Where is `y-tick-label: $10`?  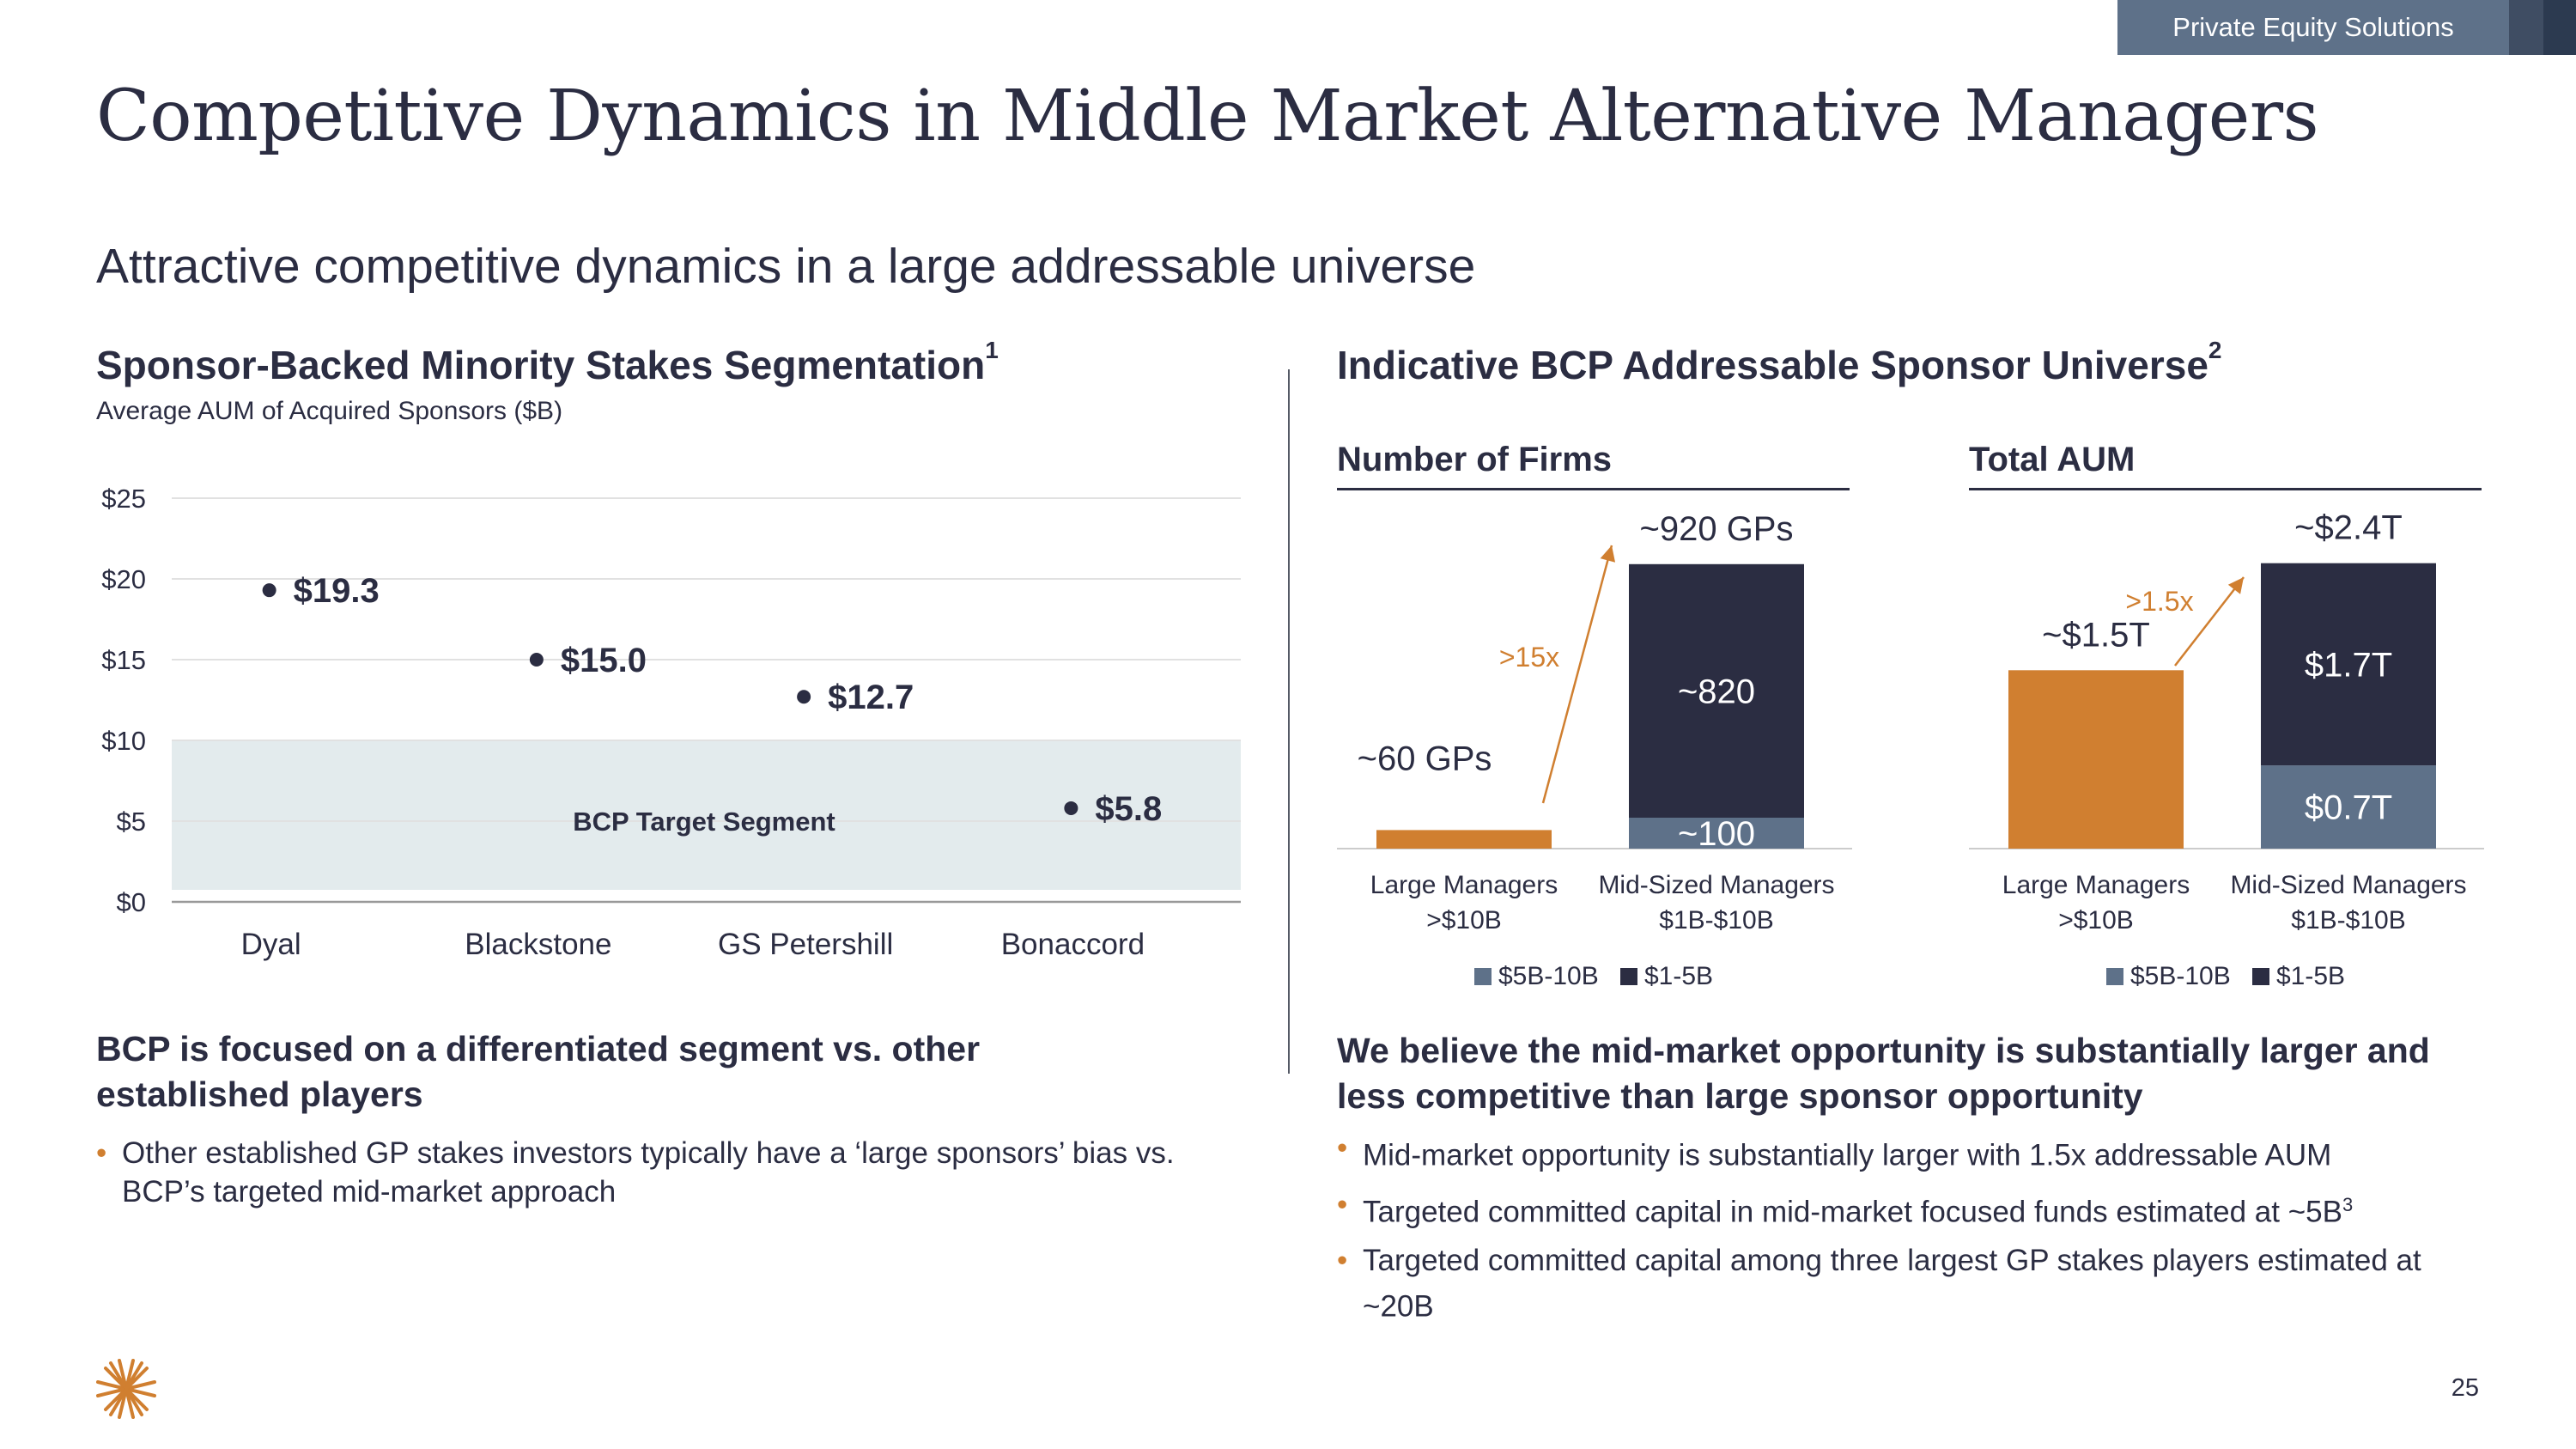
y-tick-label: $10 is located at coordinates (123, 741).